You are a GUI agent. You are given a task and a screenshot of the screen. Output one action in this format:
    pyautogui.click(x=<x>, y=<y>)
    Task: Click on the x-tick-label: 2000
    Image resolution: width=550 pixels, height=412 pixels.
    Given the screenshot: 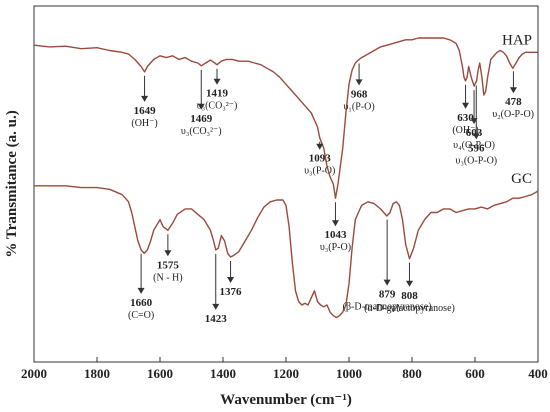 What is the action you would take?
    pyautogui.click(x=34, y=373)
    